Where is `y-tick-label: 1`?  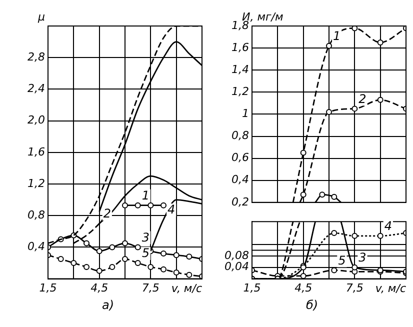
y-tick-label: 1 is located at coordinates (245, 113).